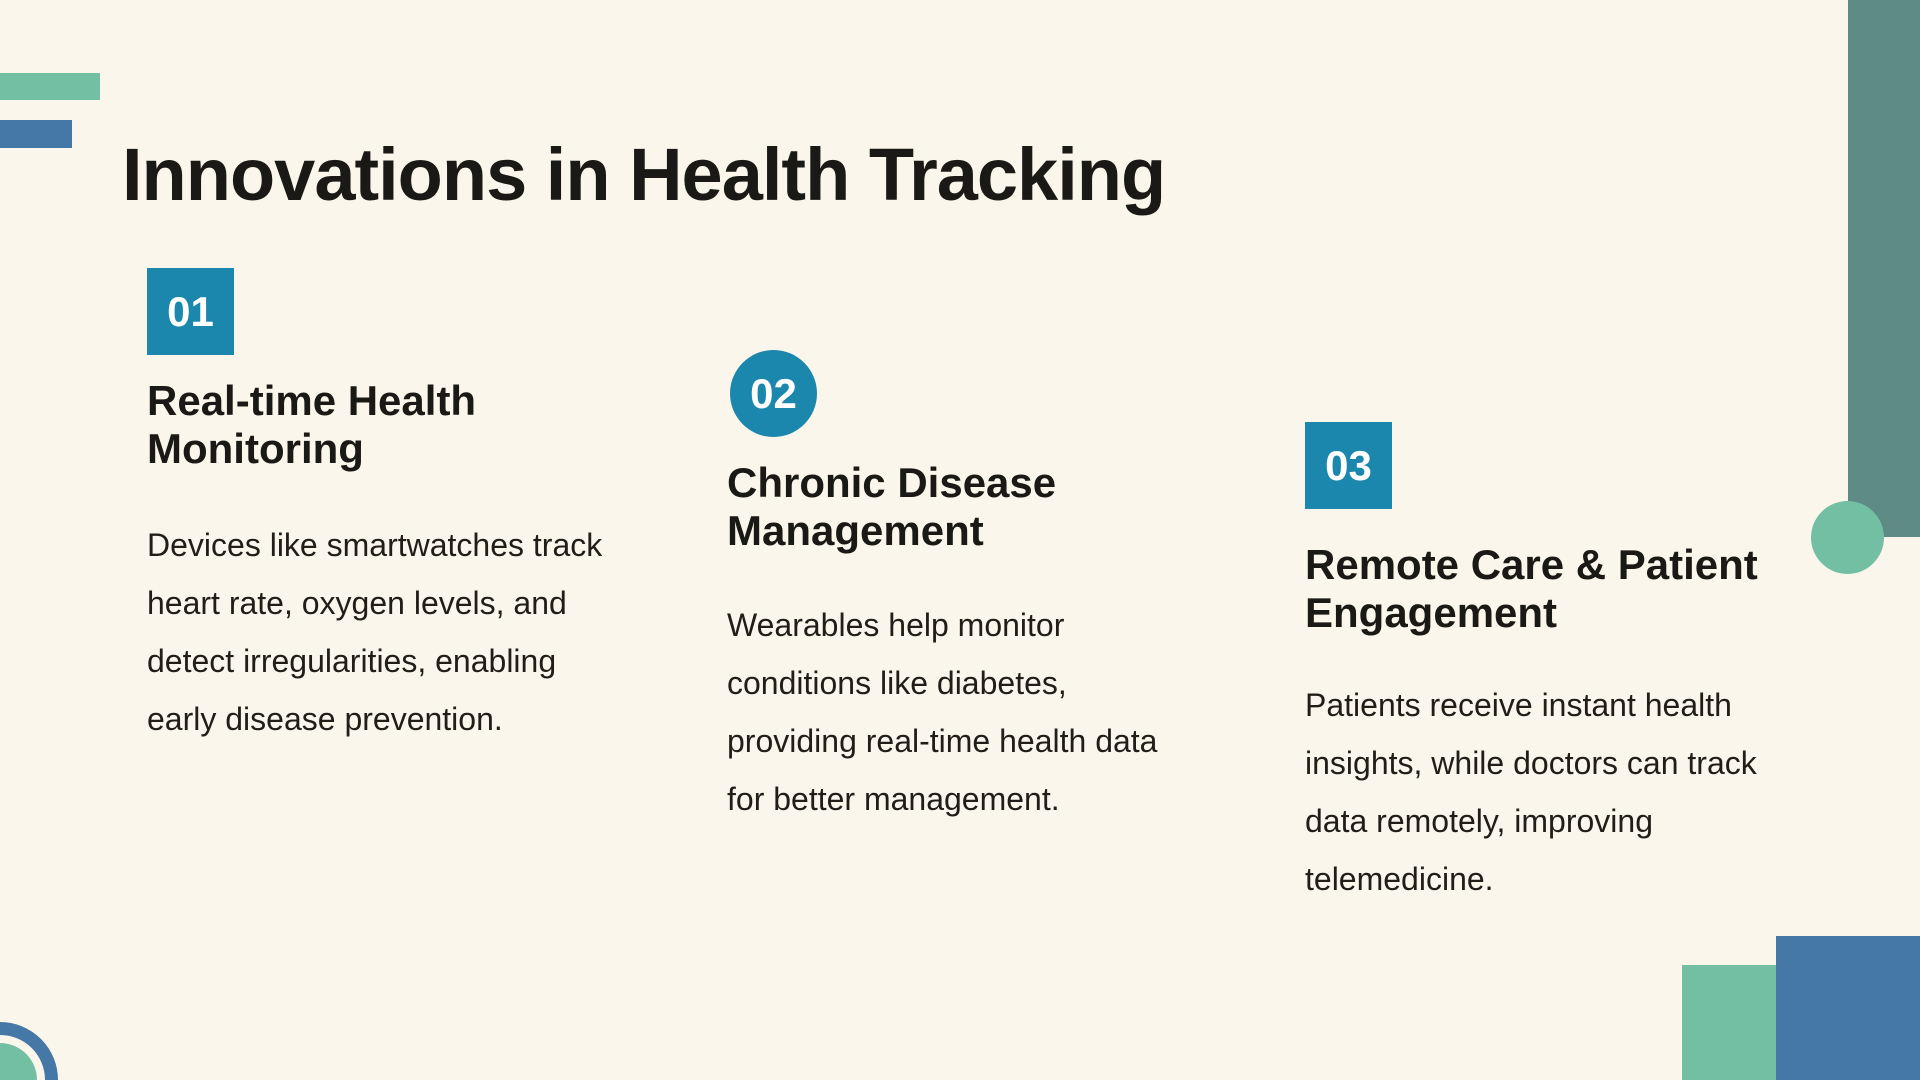 The width and height of the screenshot is (1920, 1080). Describe the element at coordinates (1531, 588) in the screenshot. I see `column-3-heading: Remote Care & Patient Engagement` at that location.